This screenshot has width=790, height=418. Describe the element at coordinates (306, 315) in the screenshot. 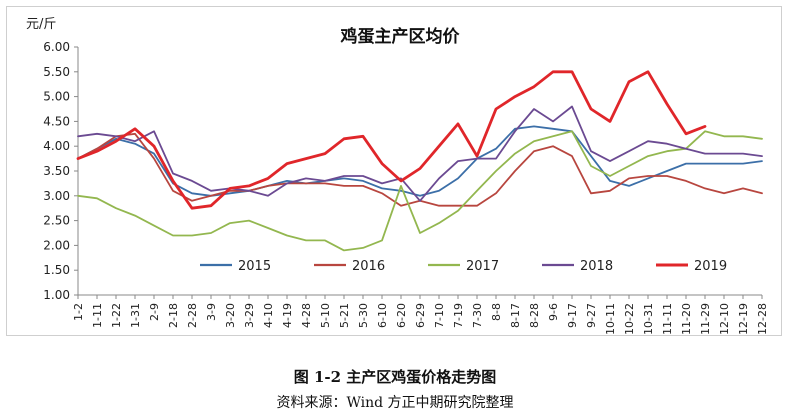

I see `x-tick-label: 4-28` at that location.